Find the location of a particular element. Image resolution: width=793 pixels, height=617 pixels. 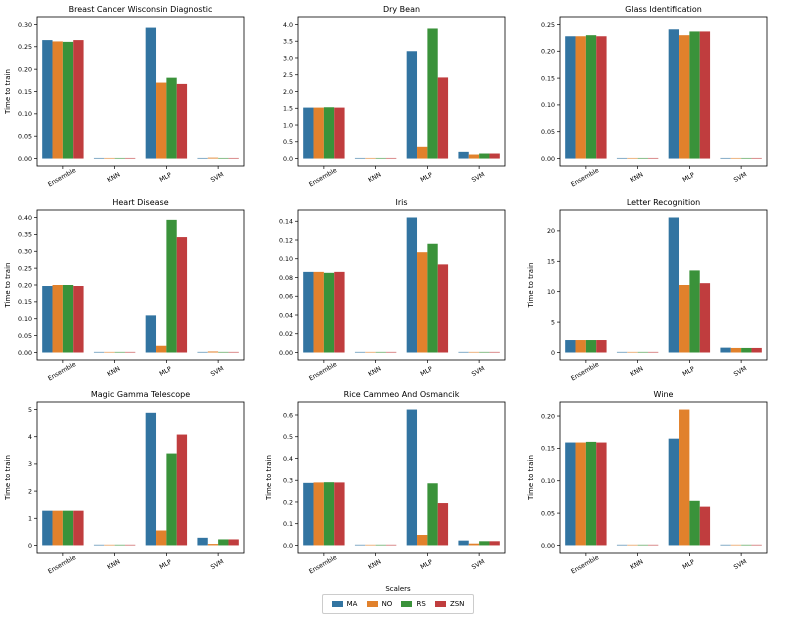

panel-wine-bar-ensemble-ma is located at coordinates (570, 494).